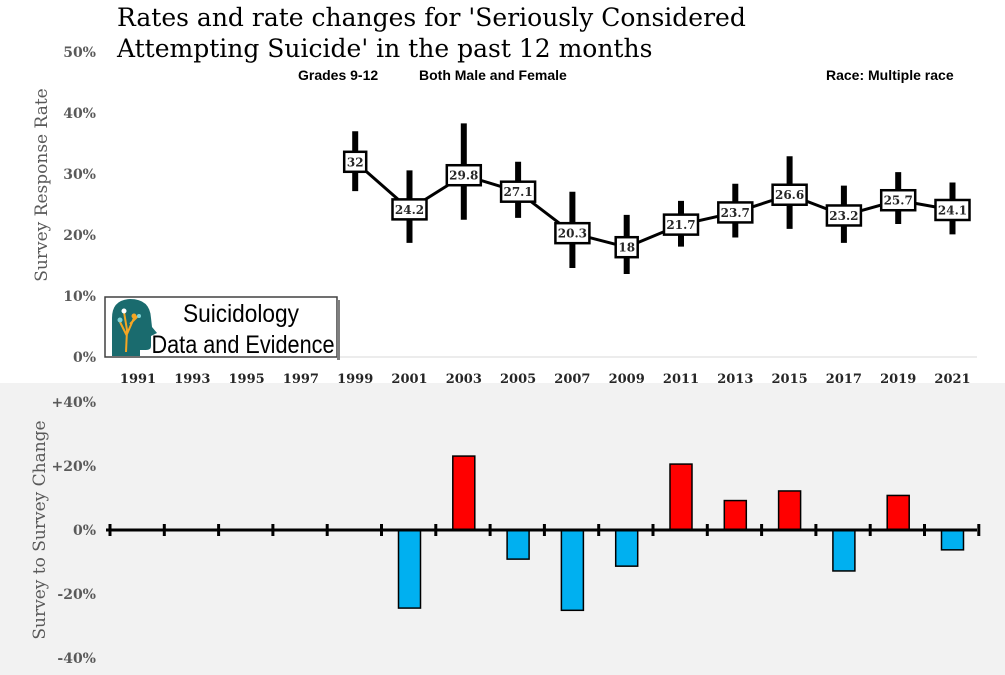 Image resolution: width=1005 pixels, height=675 pixels. I want to click on data-point-marker: 20.3, so click(572, 233).